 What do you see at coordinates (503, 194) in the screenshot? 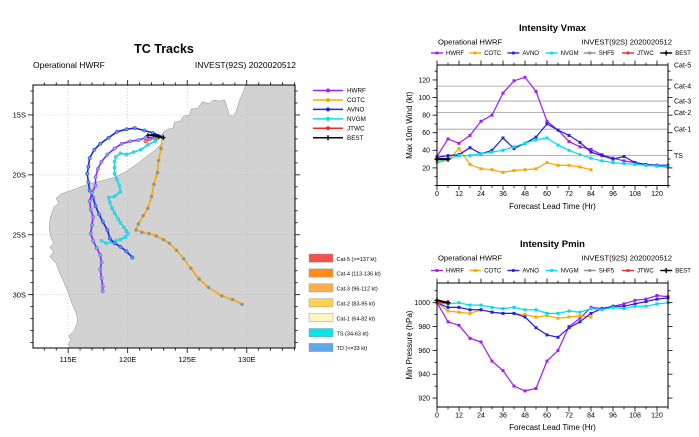
I see `x-tick-label: 36` at bounding box center [503, 194].